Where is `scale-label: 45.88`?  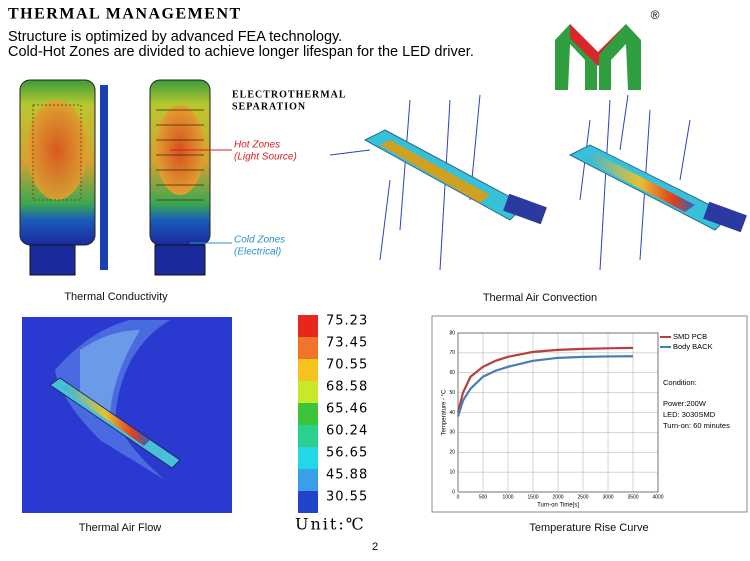 scale-label: 45.88 is located at coordinates (347, 475).